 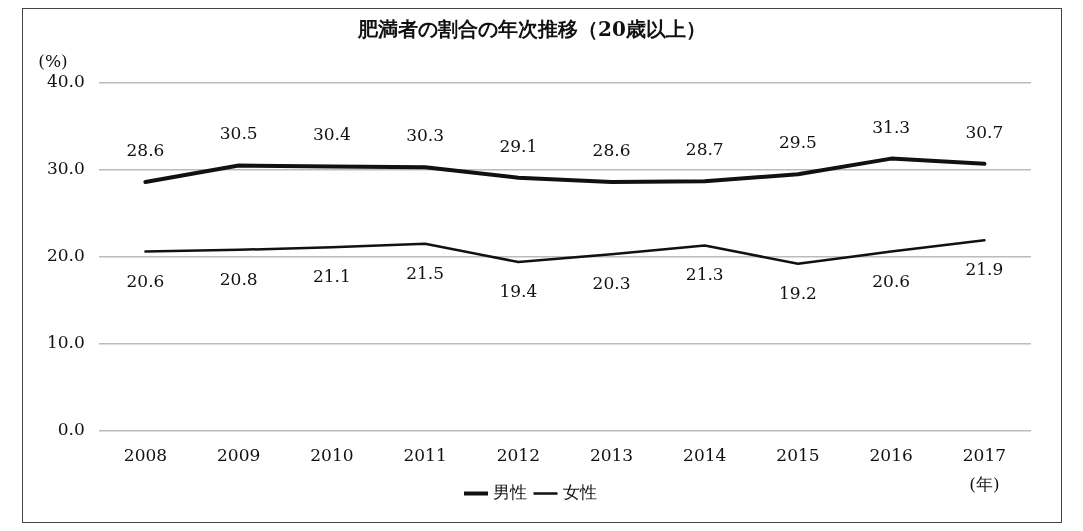 What do you see at coordinates (65, 168) in the screenshot?
I see `y-tick-label: 30.0` at bounding box center [65, 168].